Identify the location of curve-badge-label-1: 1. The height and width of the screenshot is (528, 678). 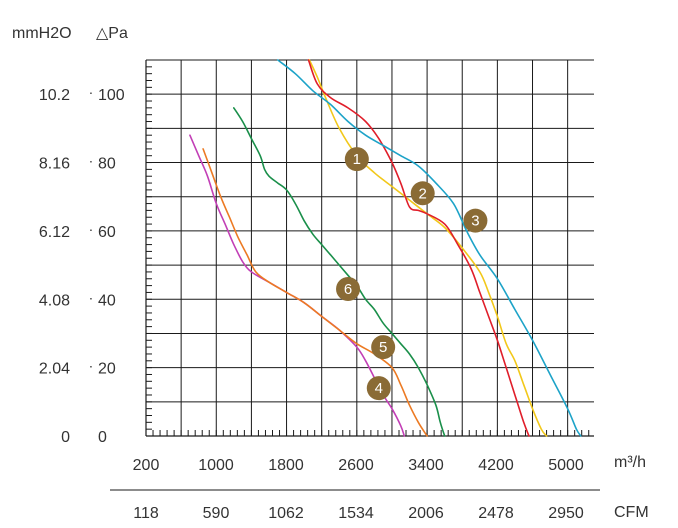
(357, 159).